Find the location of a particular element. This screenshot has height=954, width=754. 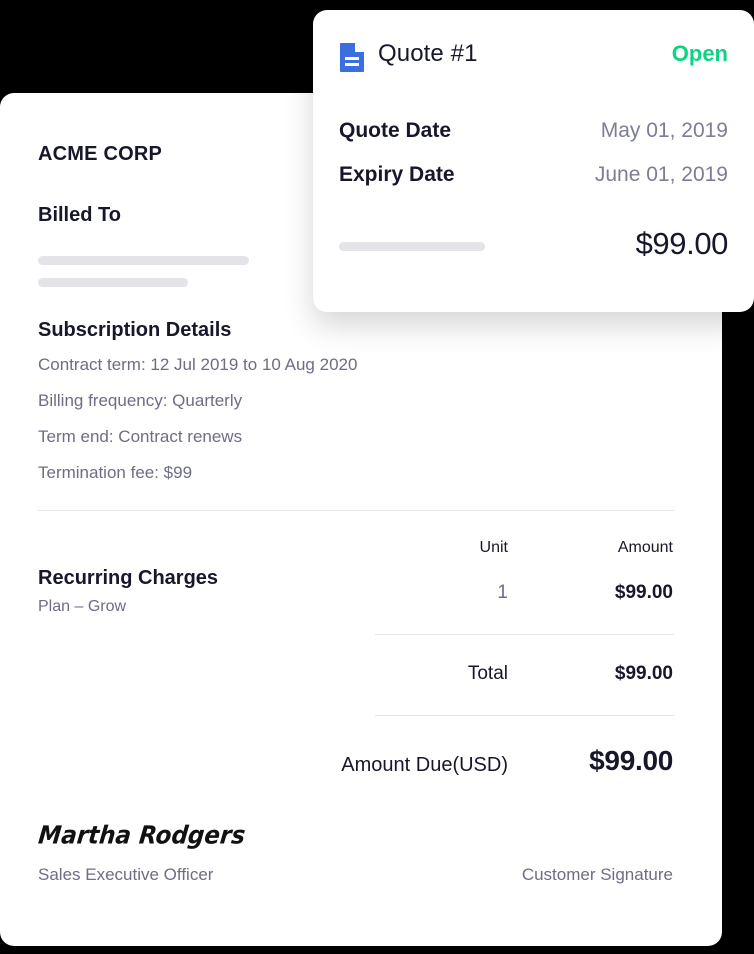

section-divider is located at coordinates (356, 510).